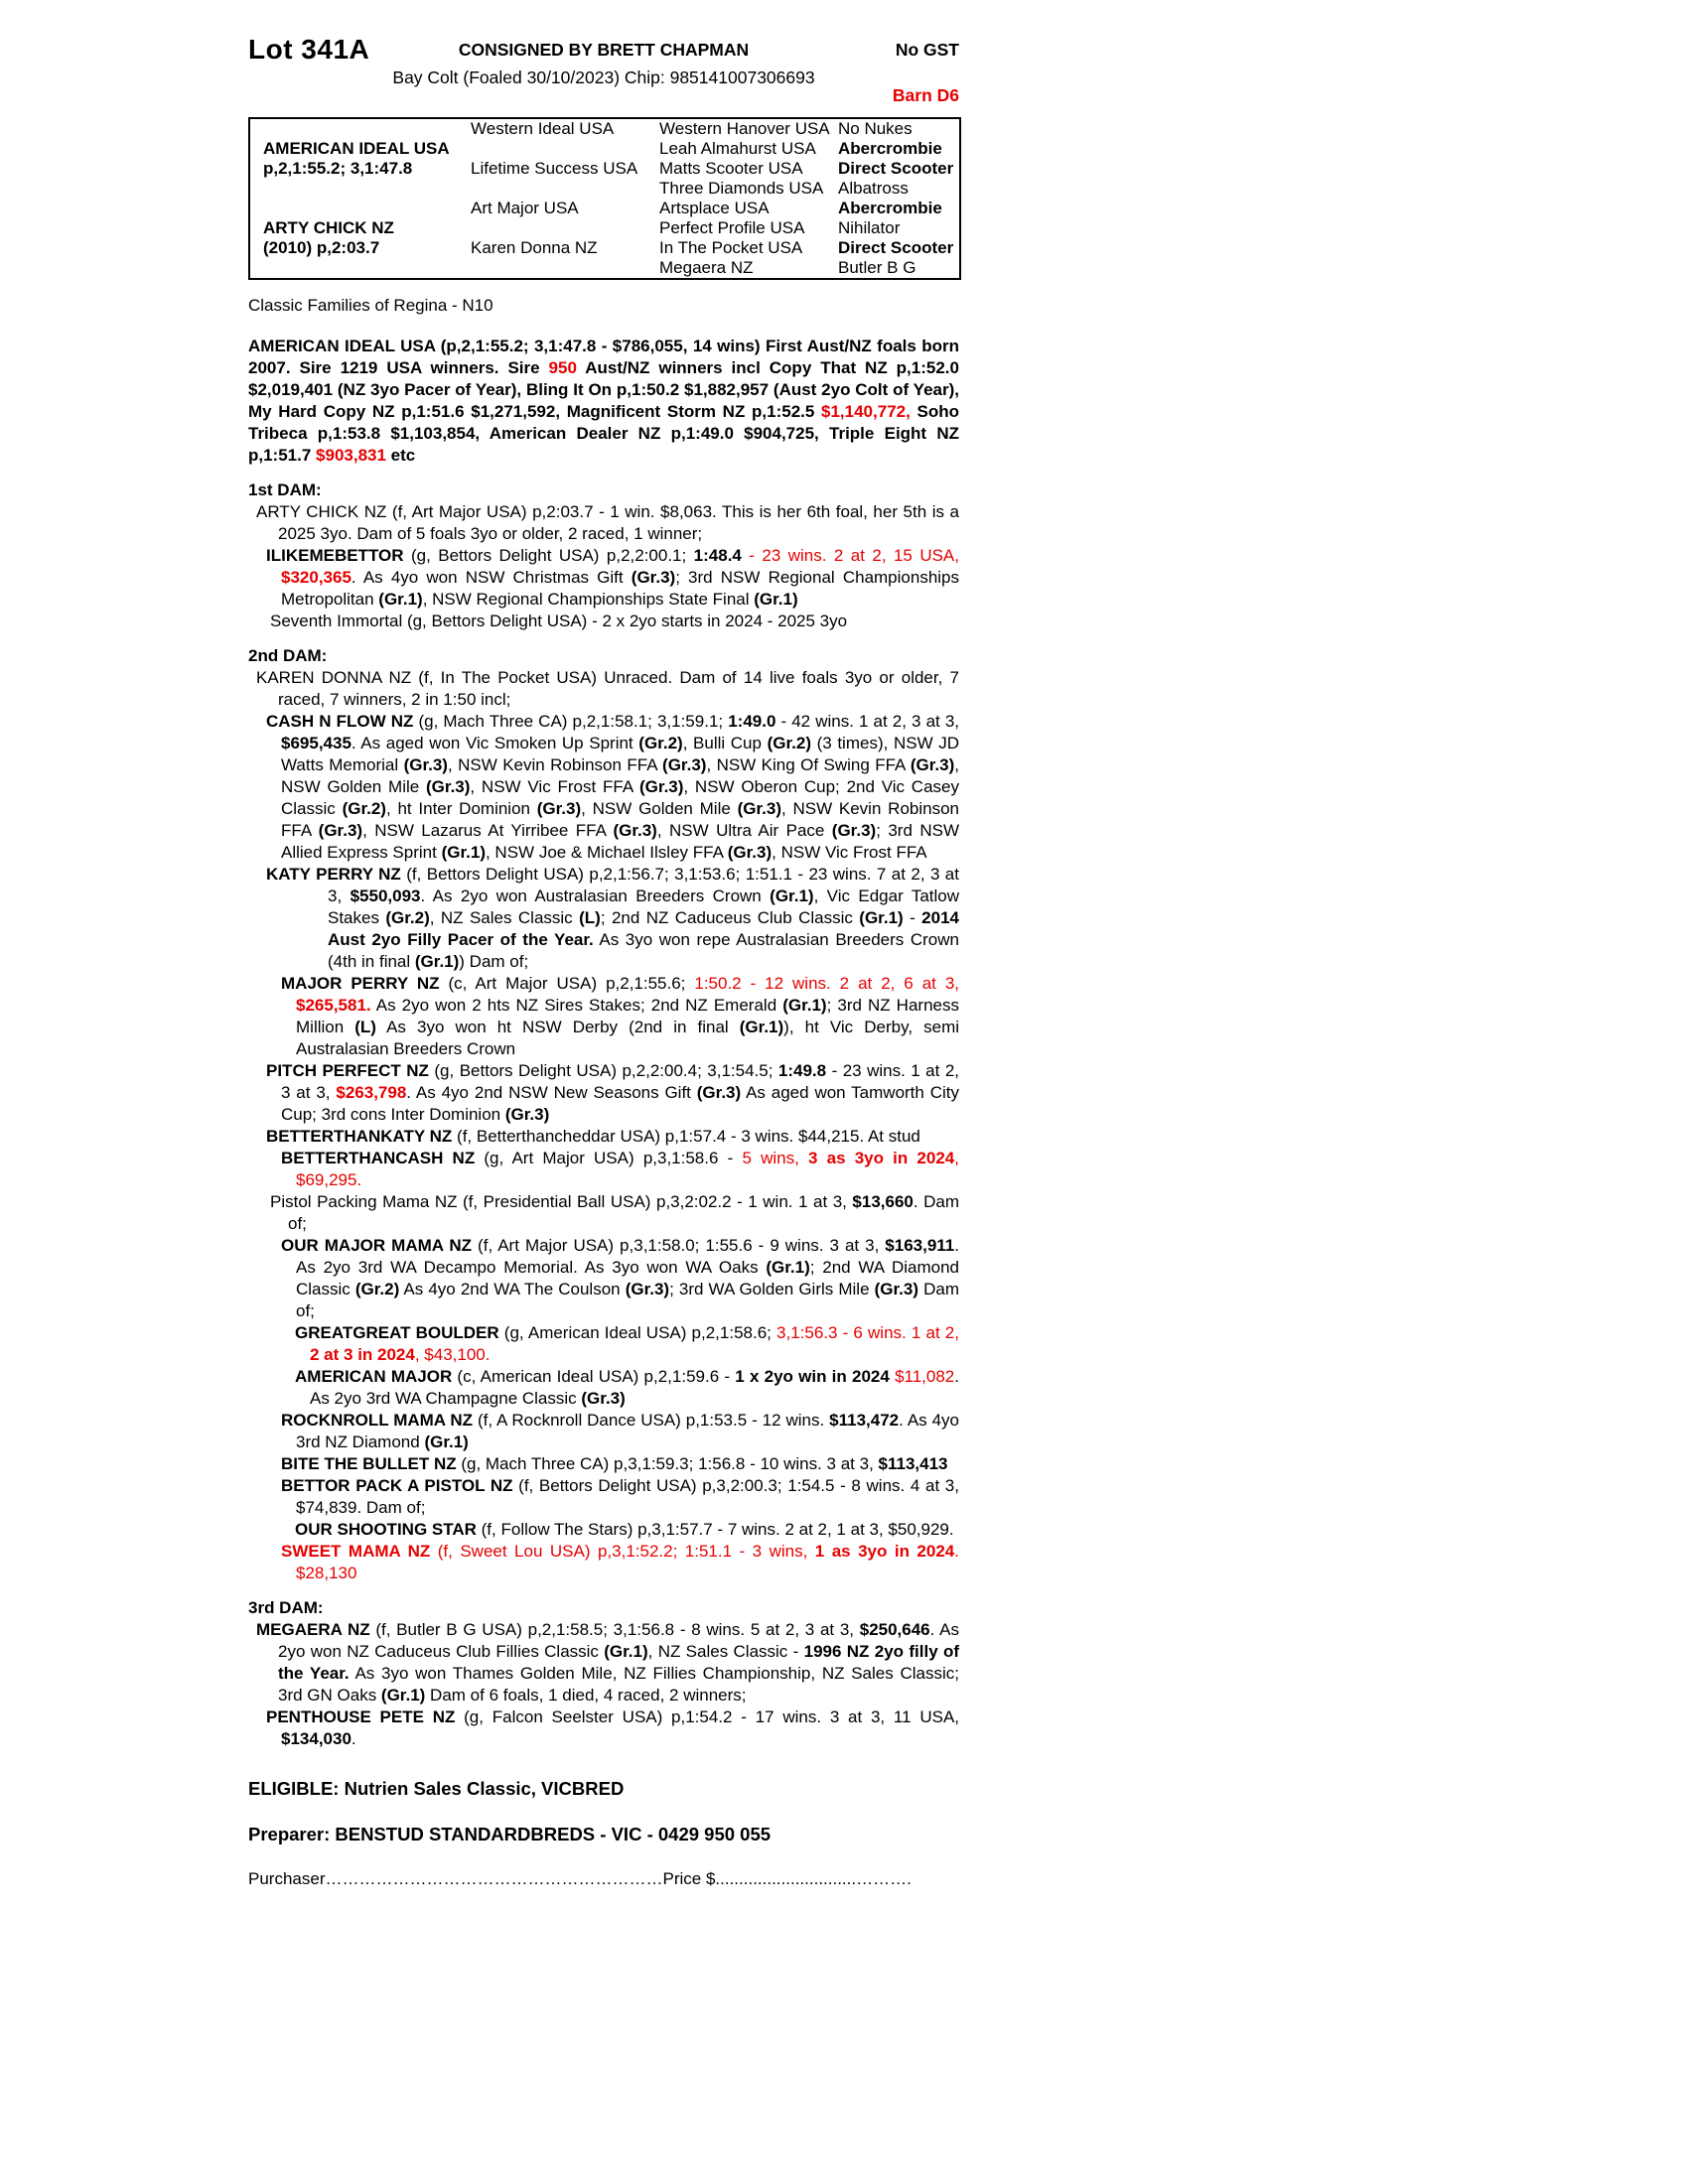  Describe the element at coordinates (386, 1529) in the screenshot. I see `text-run: OUR SHOOTING STAR` at that location.